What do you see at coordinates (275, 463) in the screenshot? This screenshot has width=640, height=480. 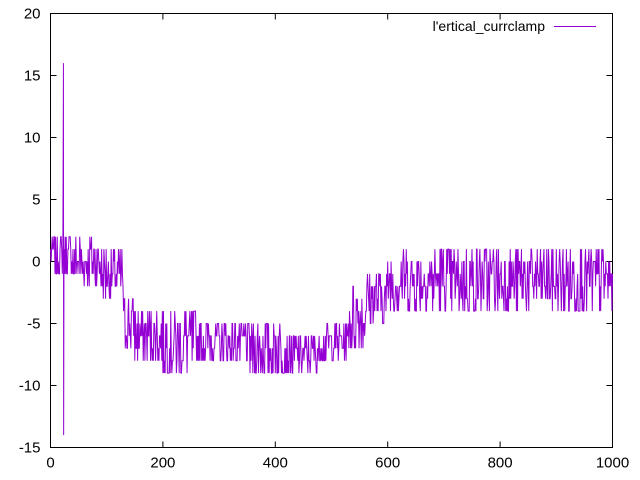 I see `x-tick-label: 400` at bounding box center [275, 463].